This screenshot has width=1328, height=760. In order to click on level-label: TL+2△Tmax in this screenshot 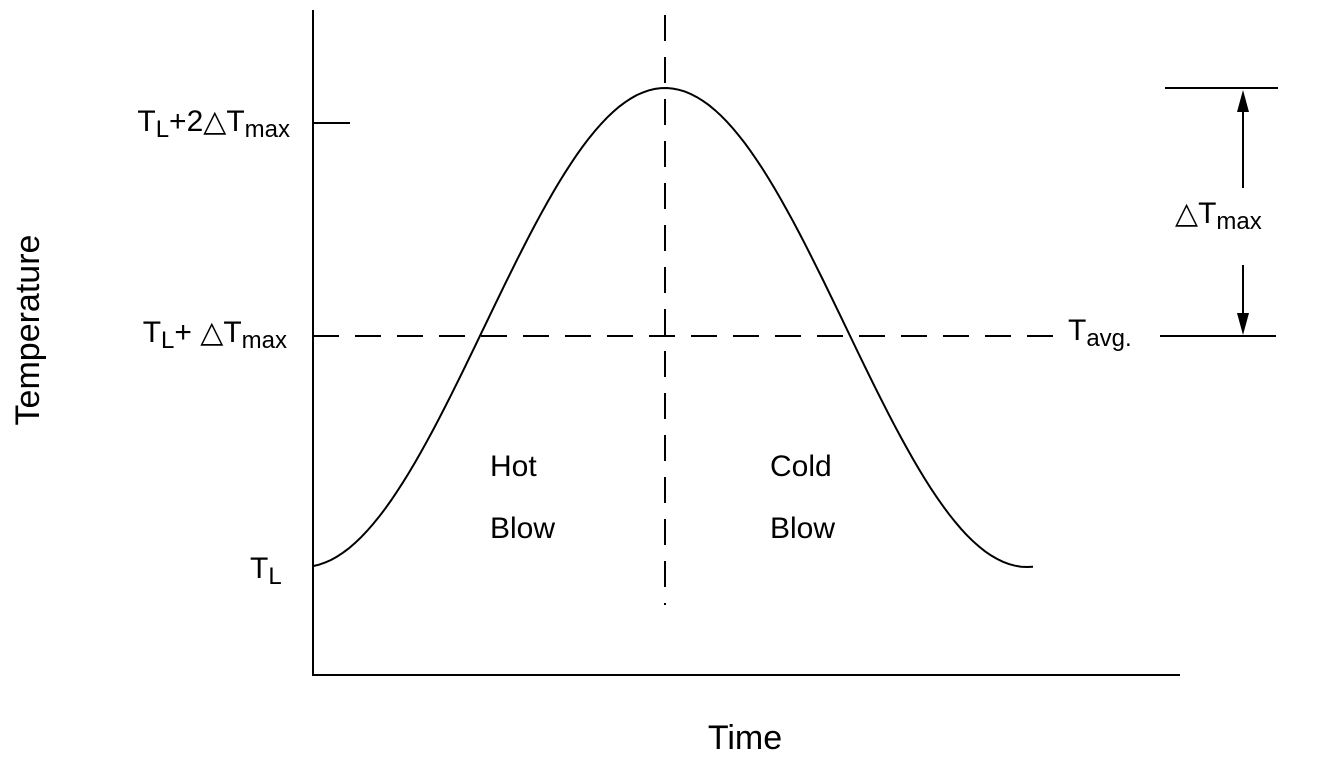, I will do `click(213, 124)`.